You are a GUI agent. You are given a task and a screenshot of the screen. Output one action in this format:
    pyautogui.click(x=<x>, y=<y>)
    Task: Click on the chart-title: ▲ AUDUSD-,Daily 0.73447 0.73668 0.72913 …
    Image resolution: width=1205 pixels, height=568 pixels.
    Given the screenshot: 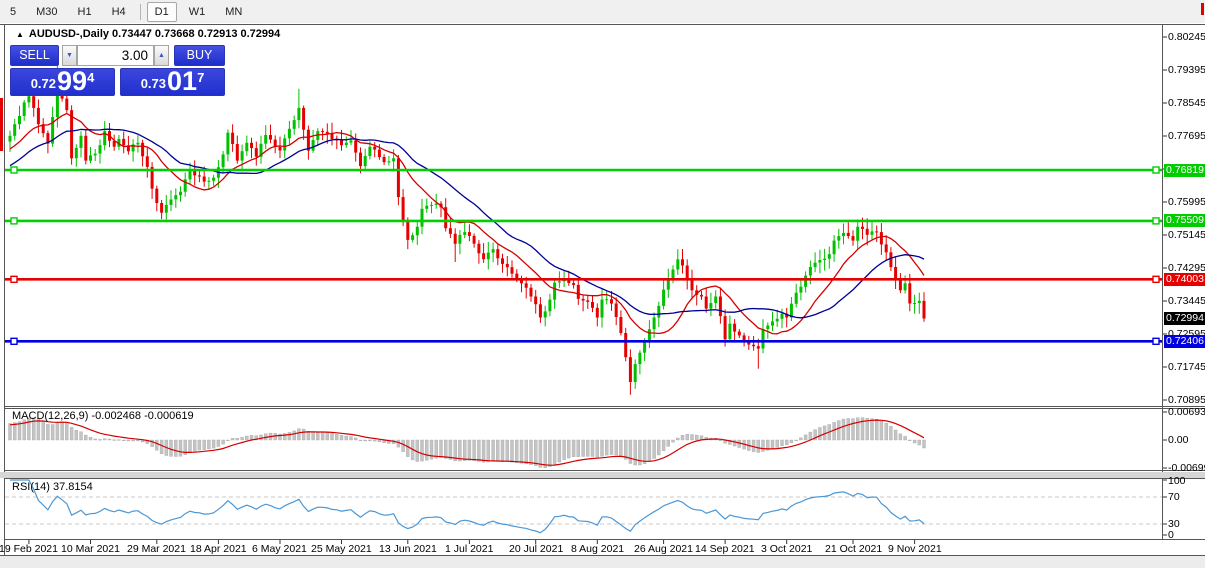 What is the action you would take?
    pyautogui.click(x=148, y=34)
    